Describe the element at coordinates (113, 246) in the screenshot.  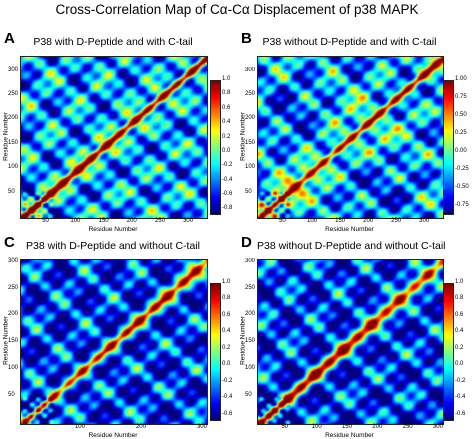
I see `panel-title: P38 with D-Peptide and without C-tail` at that location.